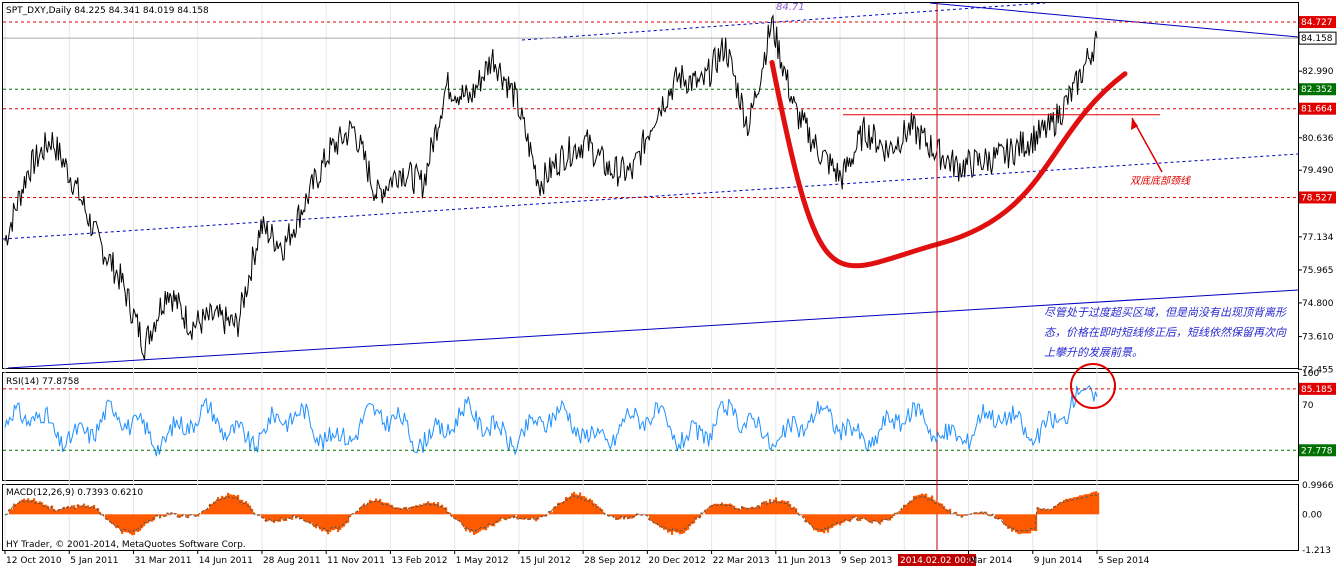  What do you see at coordinates (1093, 352) in the screenshot?
I see `annotation-line-3: 上攀升的发展前景。` at bounding box center [1093, 352].